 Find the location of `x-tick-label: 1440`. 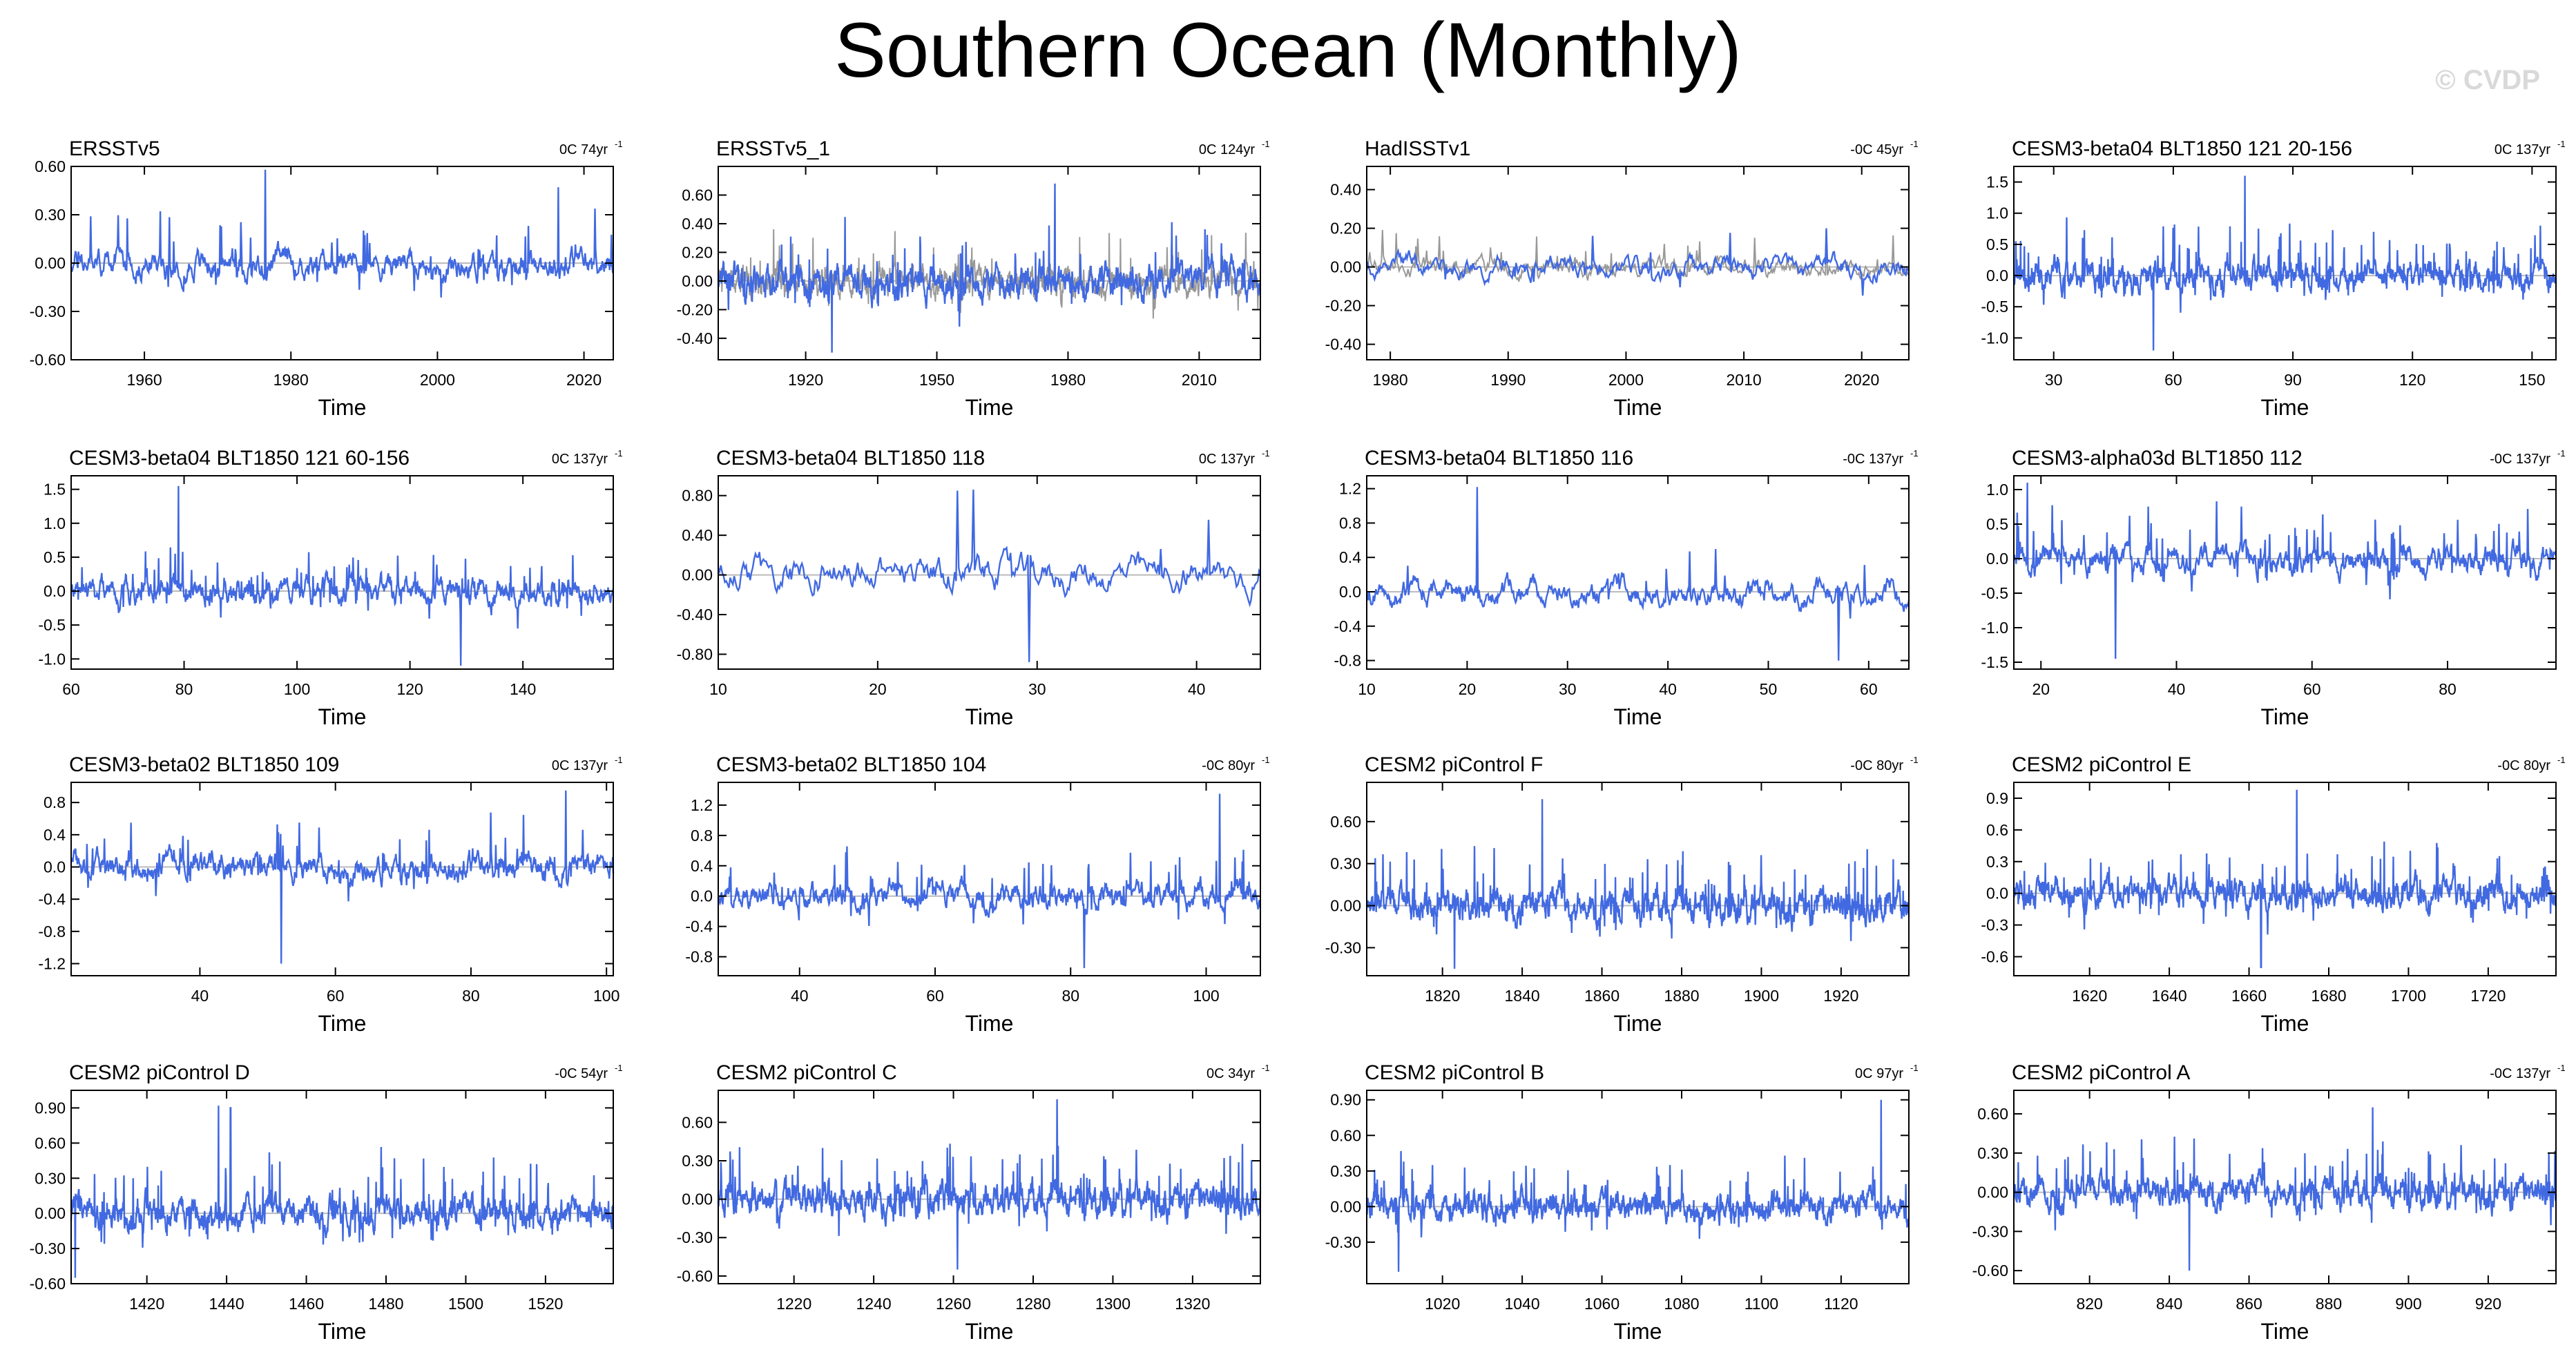

x-tick-label: 1440 is located at coordinates (226, 1304).